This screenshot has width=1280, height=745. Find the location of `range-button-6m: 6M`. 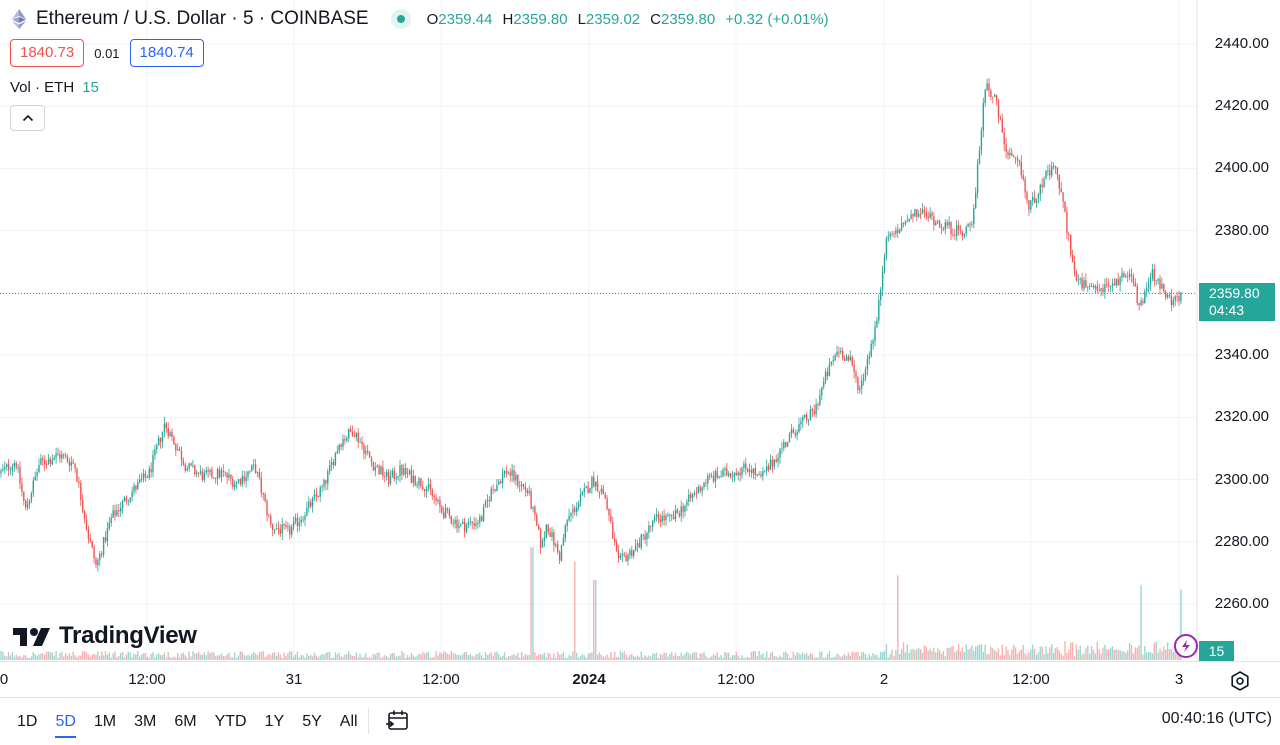

range-button-6m: 6M is located at coordinates (185, 721).